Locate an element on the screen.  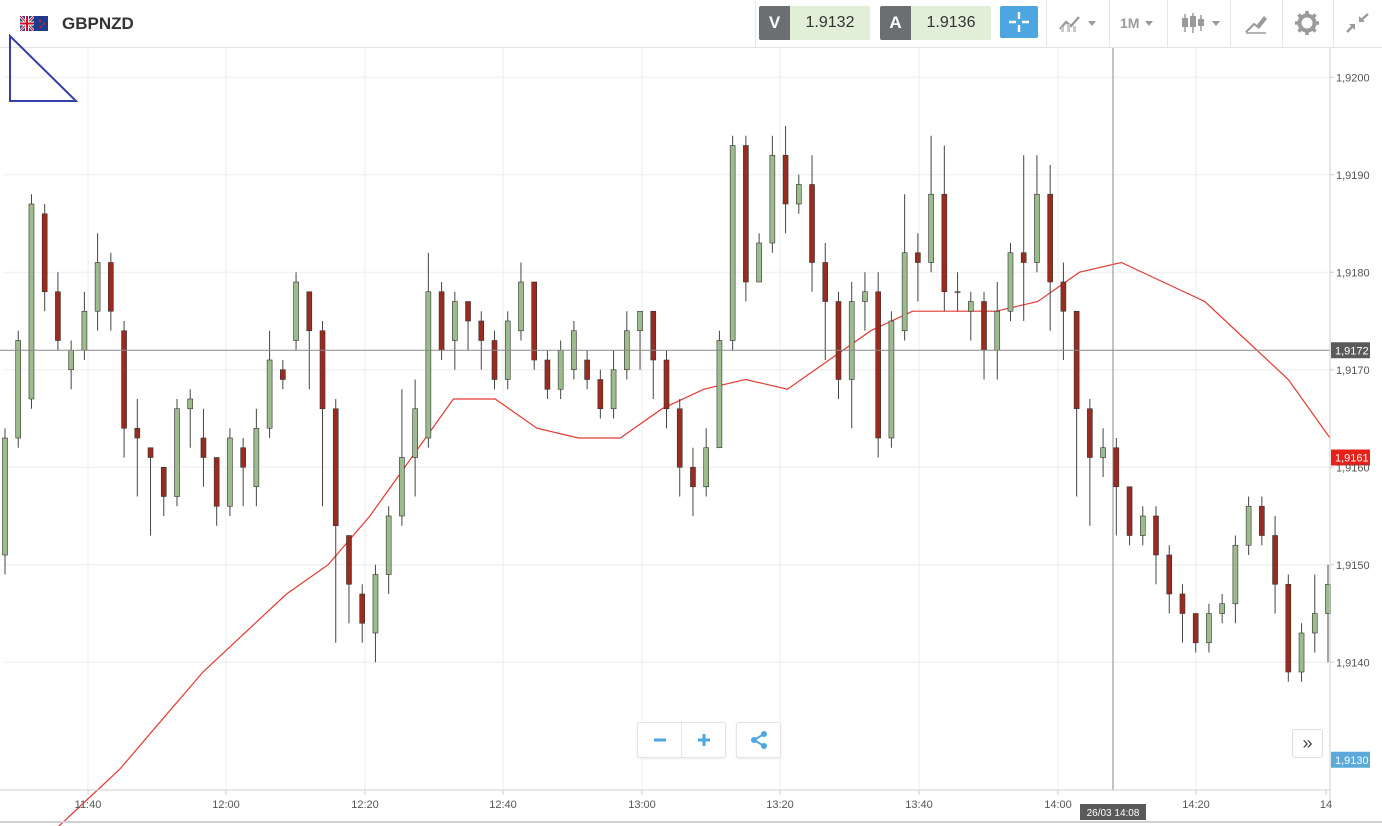
y-tick-label: 1,9180 is located at coordinates (1353, 273).